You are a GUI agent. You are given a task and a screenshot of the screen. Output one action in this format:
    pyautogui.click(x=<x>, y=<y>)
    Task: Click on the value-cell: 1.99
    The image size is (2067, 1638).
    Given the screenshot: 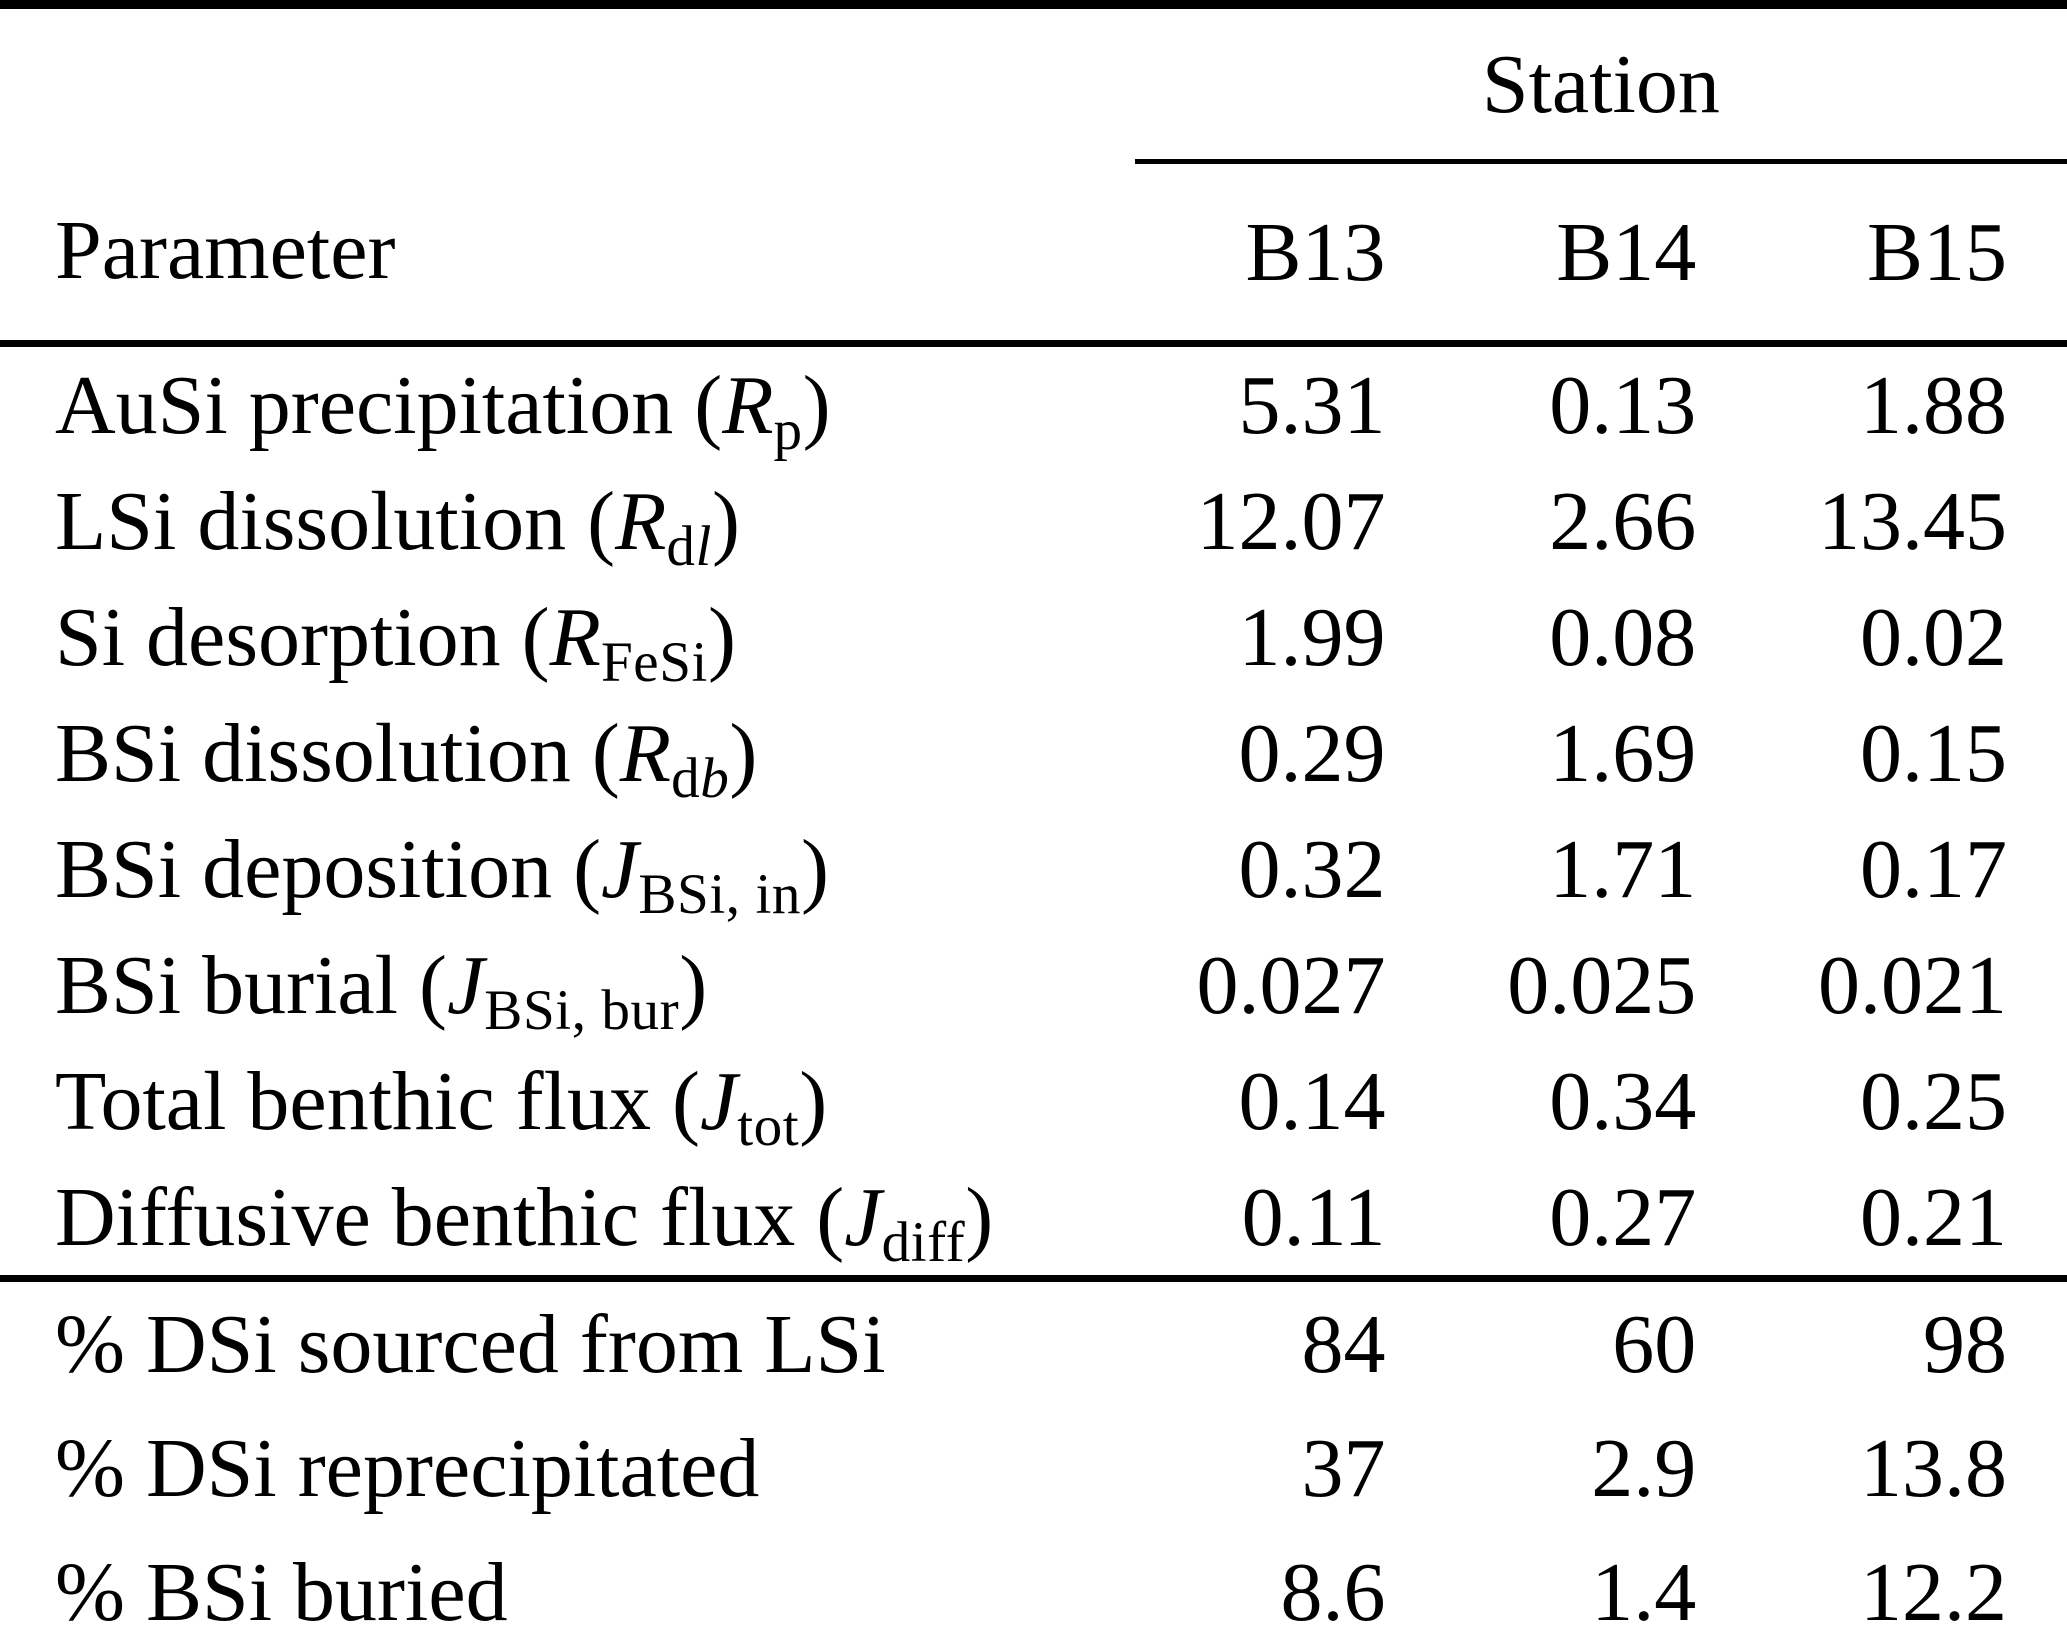 What is the action you would take?
    pyautogui.click(x=1312, y=637)
    